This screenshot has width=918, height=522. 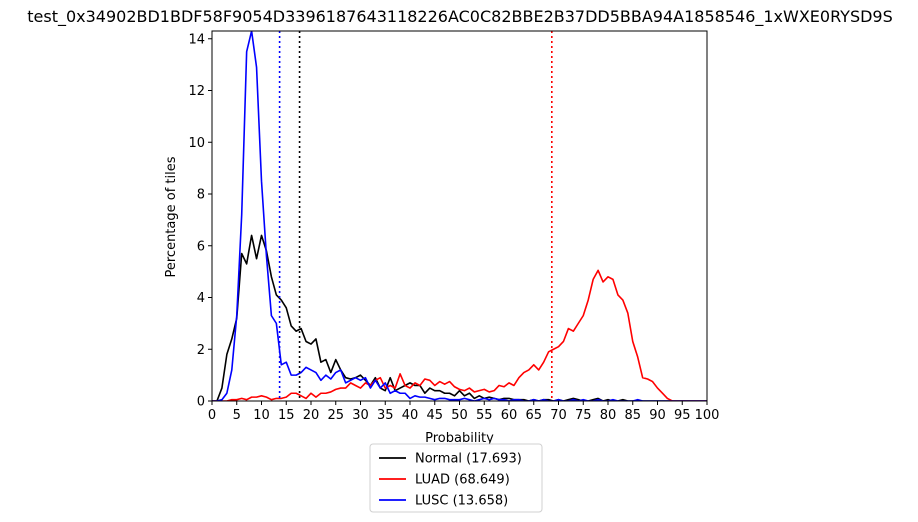 I want to click on x-tick-label: 30, so click(x=360, y=415).